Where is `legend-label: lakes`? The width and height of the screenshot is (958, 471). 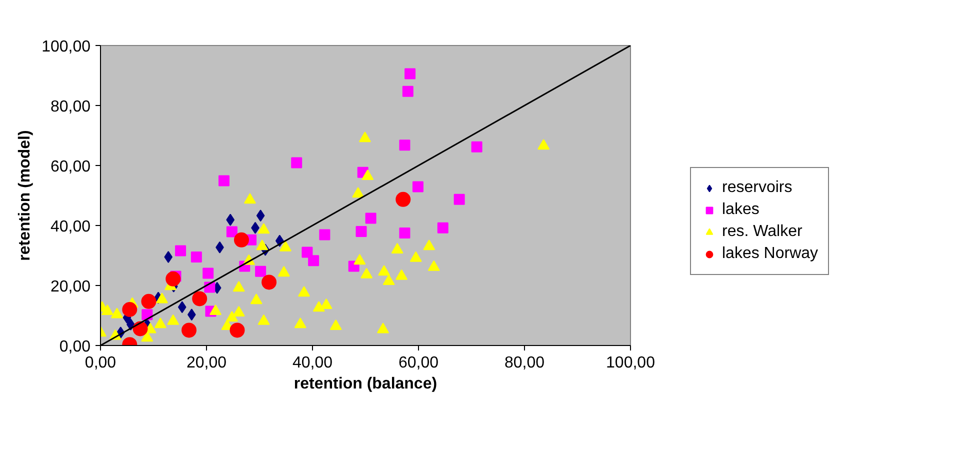 legend-label: lakes is located at coordinates (741, 210).